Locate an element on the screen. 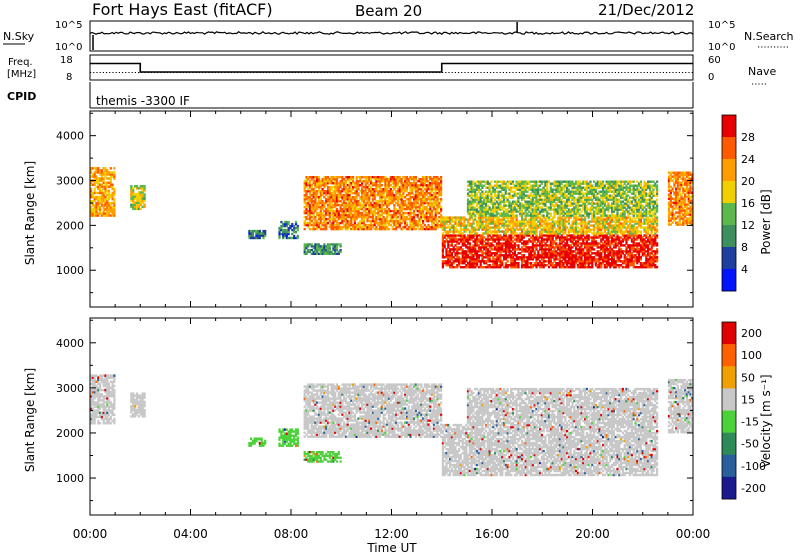  noise-left-tick-top: 10^5 is located at coordinates (68, 25).